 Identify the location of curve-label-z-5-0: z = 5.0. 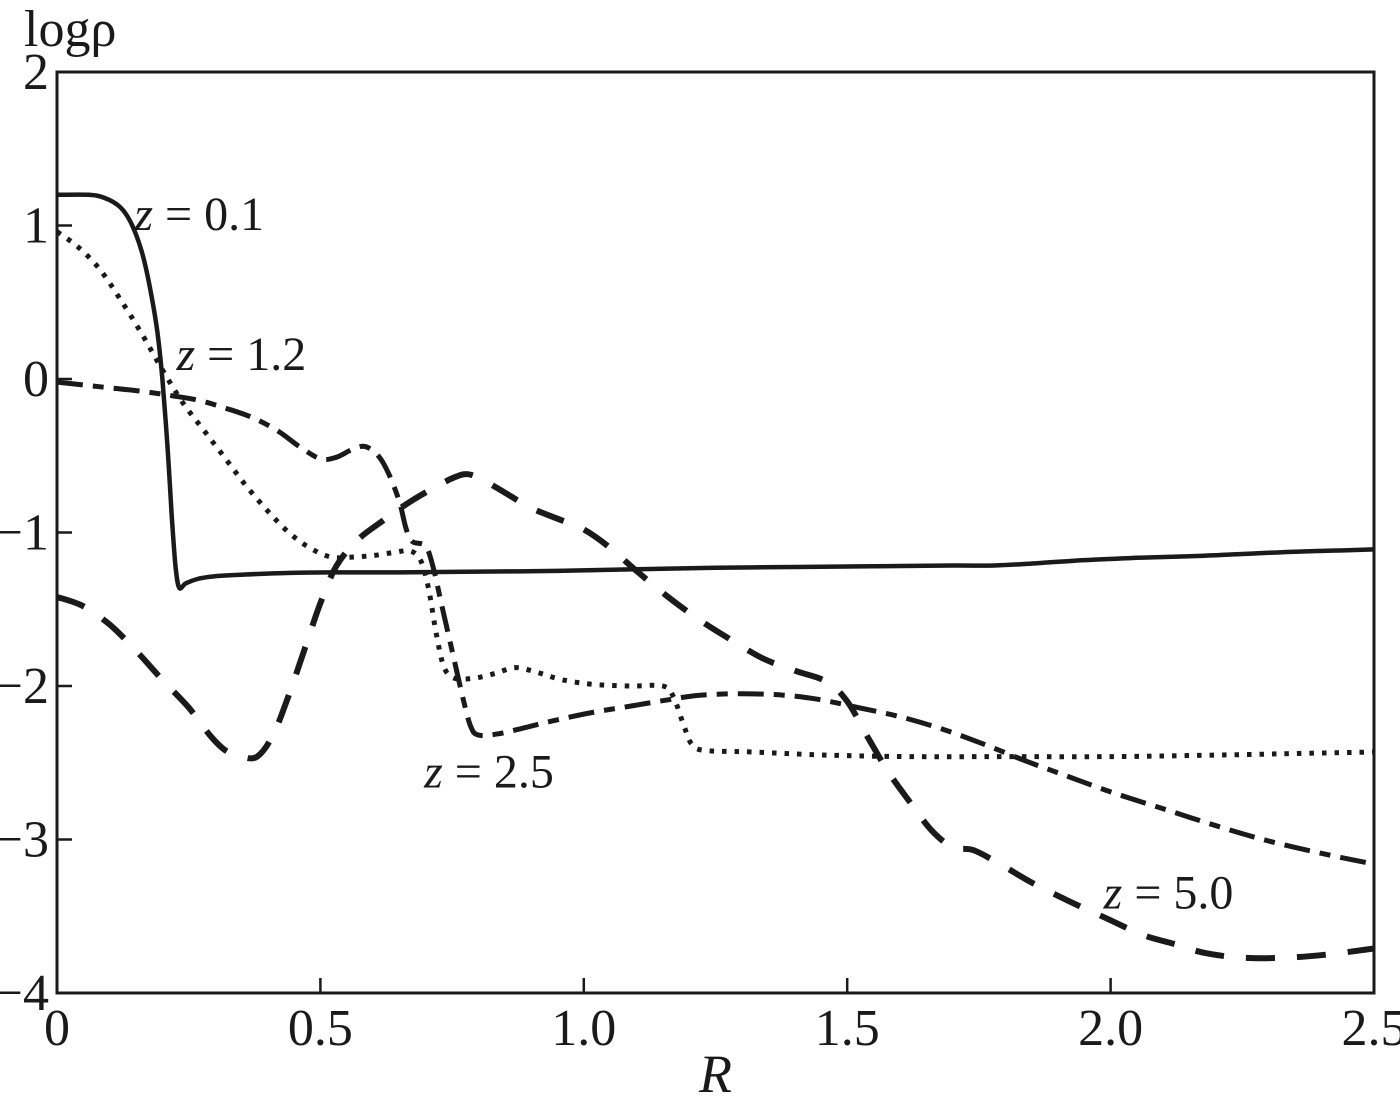
(1168, 893).